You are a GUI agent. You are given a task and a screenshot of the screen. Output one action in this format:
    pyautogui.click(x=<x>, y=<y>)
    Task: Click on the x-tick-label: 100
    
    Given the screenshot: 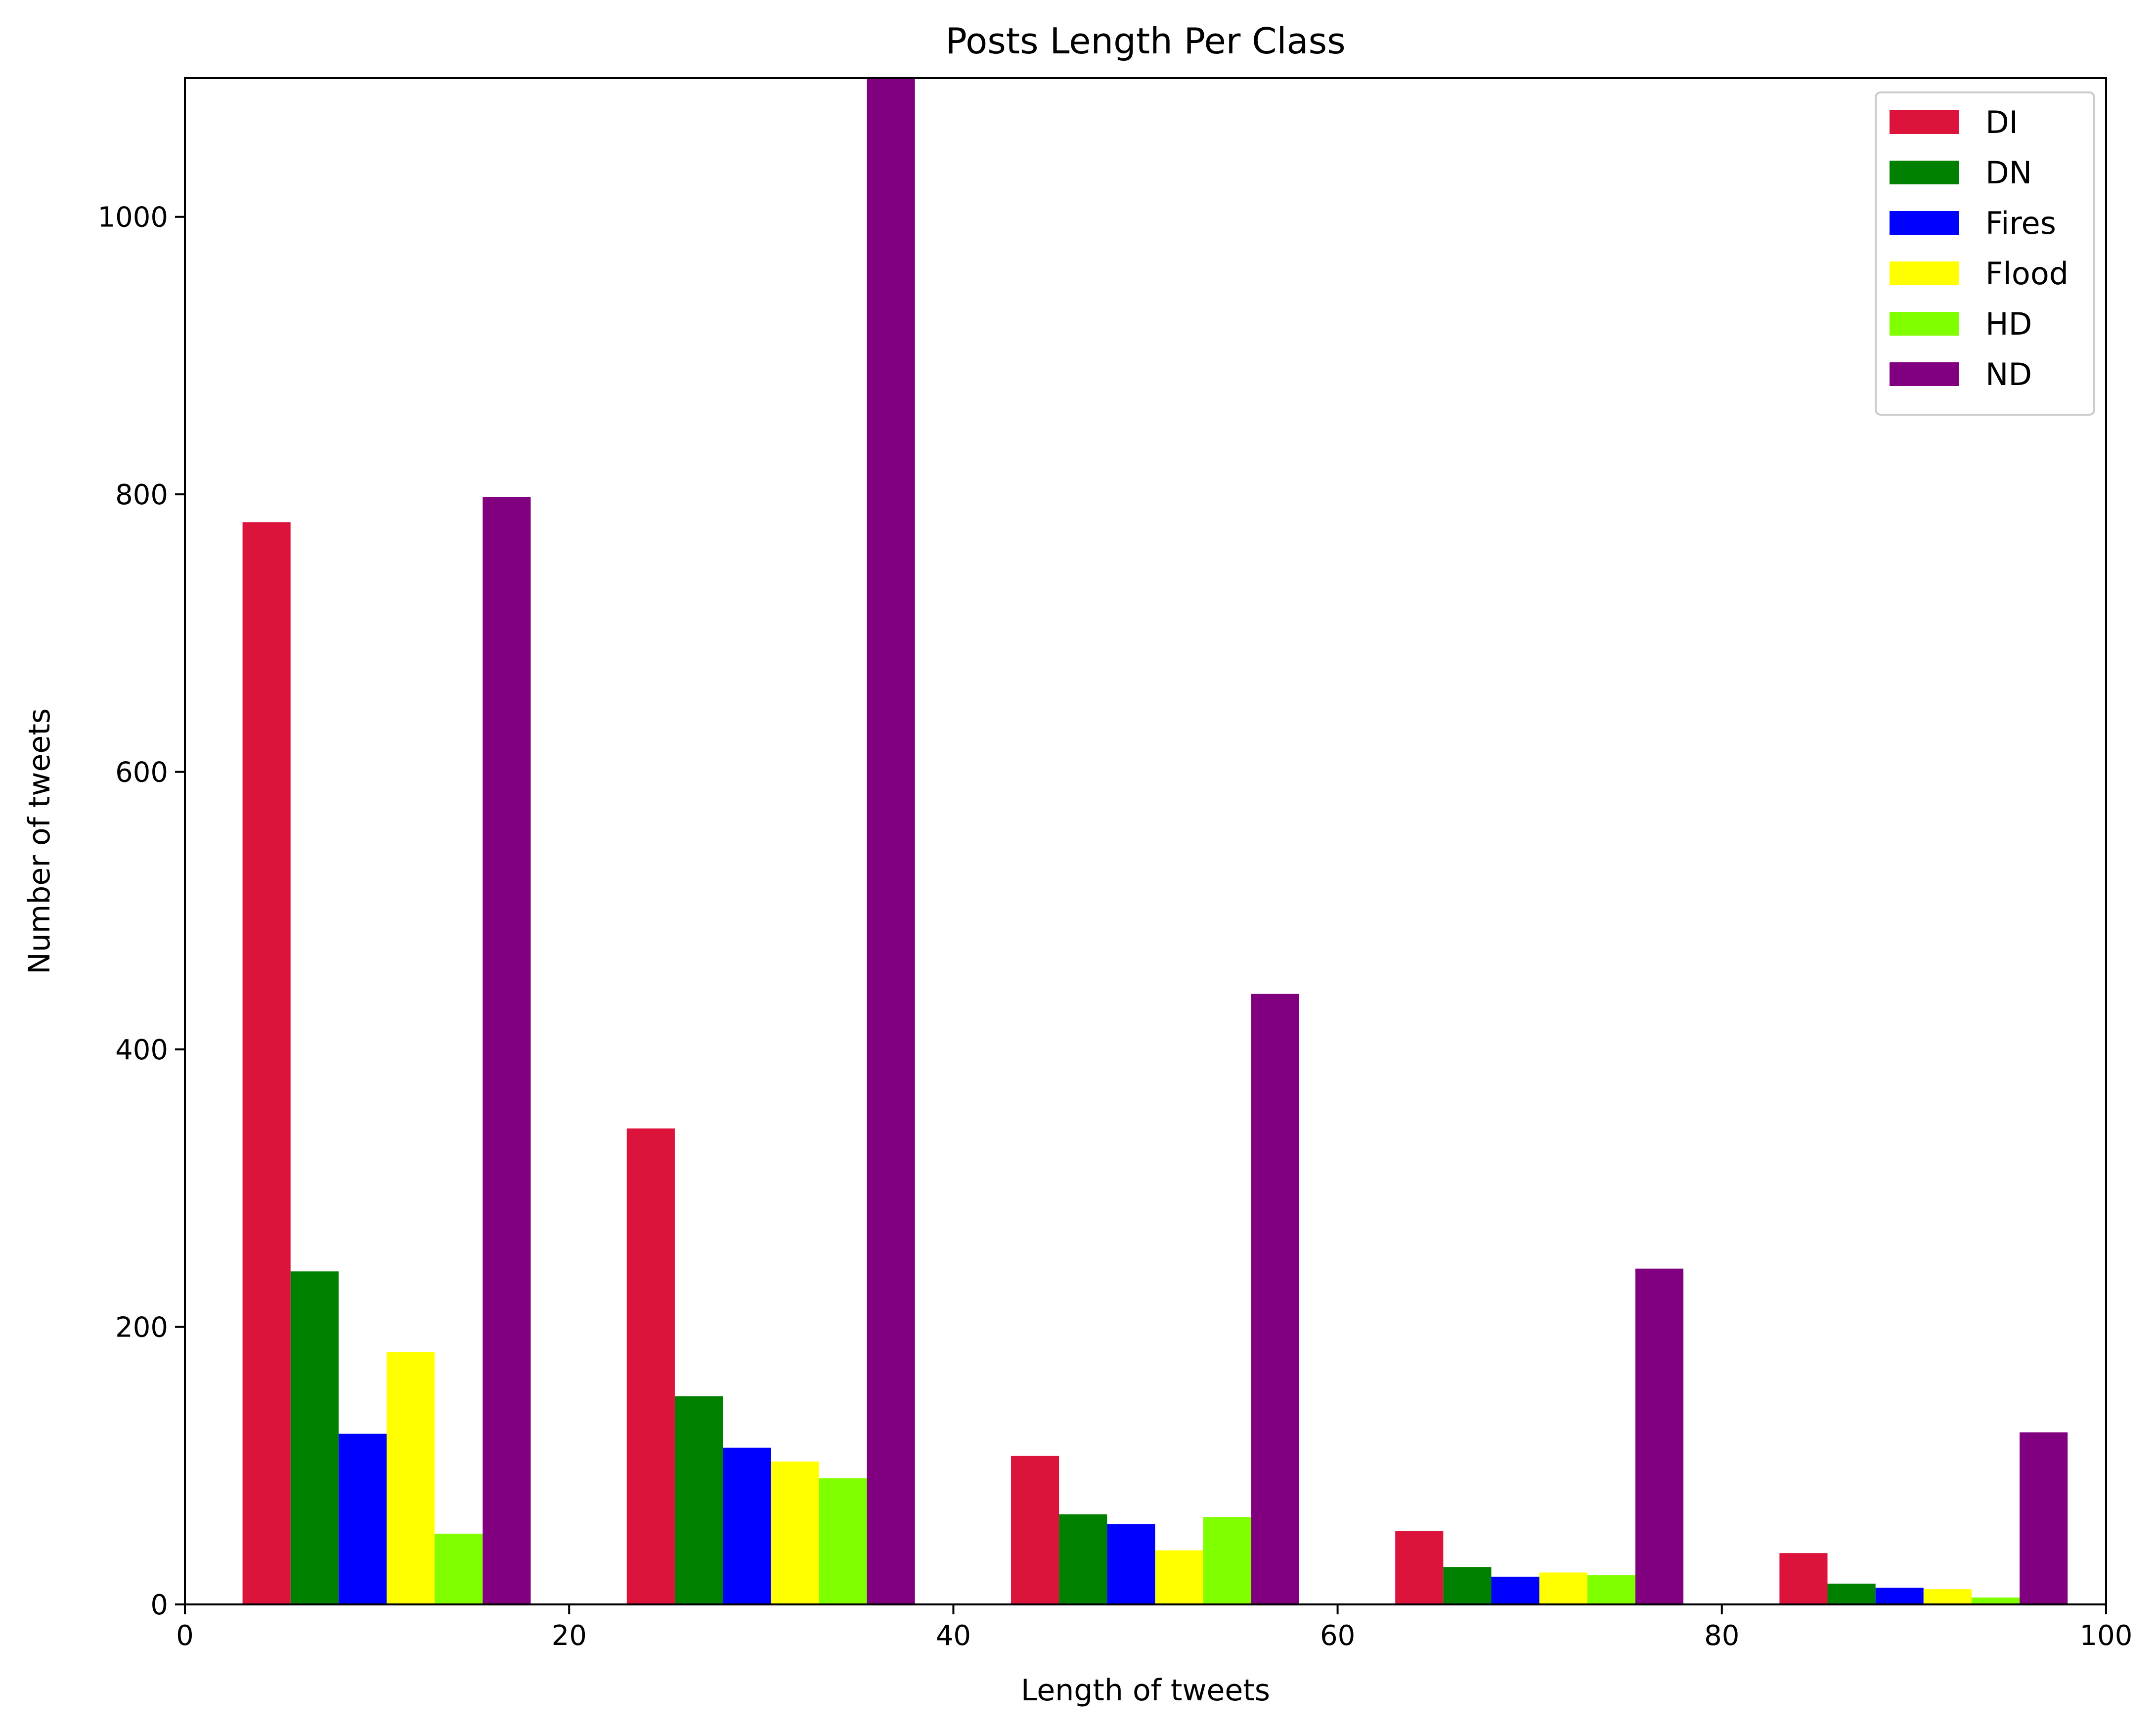 What is the action you would take?
    pyautogui.click(x=2106, y=1636)
    